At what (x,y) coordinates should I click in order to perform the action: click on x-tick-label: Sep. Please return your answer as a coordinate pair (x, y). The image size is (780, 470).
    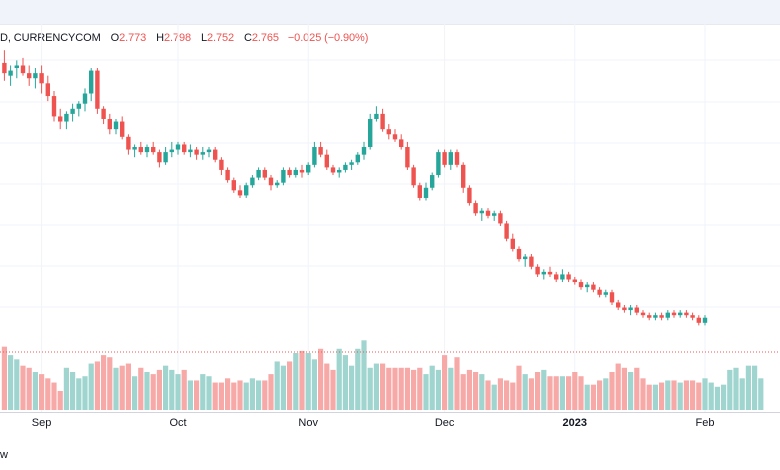
    Looking at the image, I should click on (41, 423).